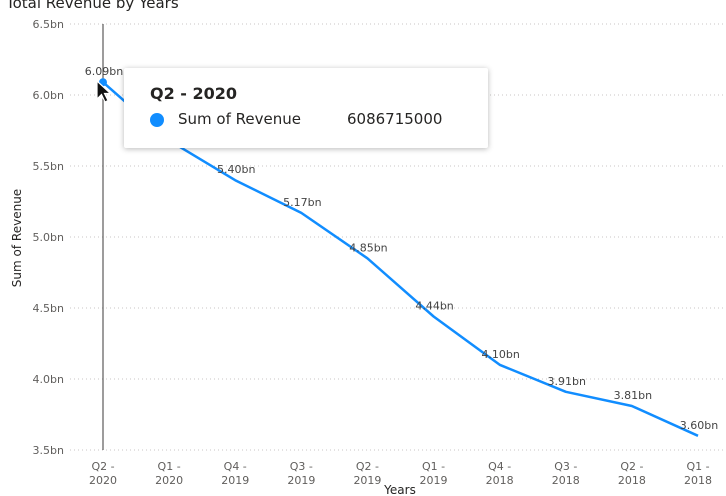 The height and width of the screenshot is (496, 726). I want to click on x-axis-title: Years, so click(399, 489).